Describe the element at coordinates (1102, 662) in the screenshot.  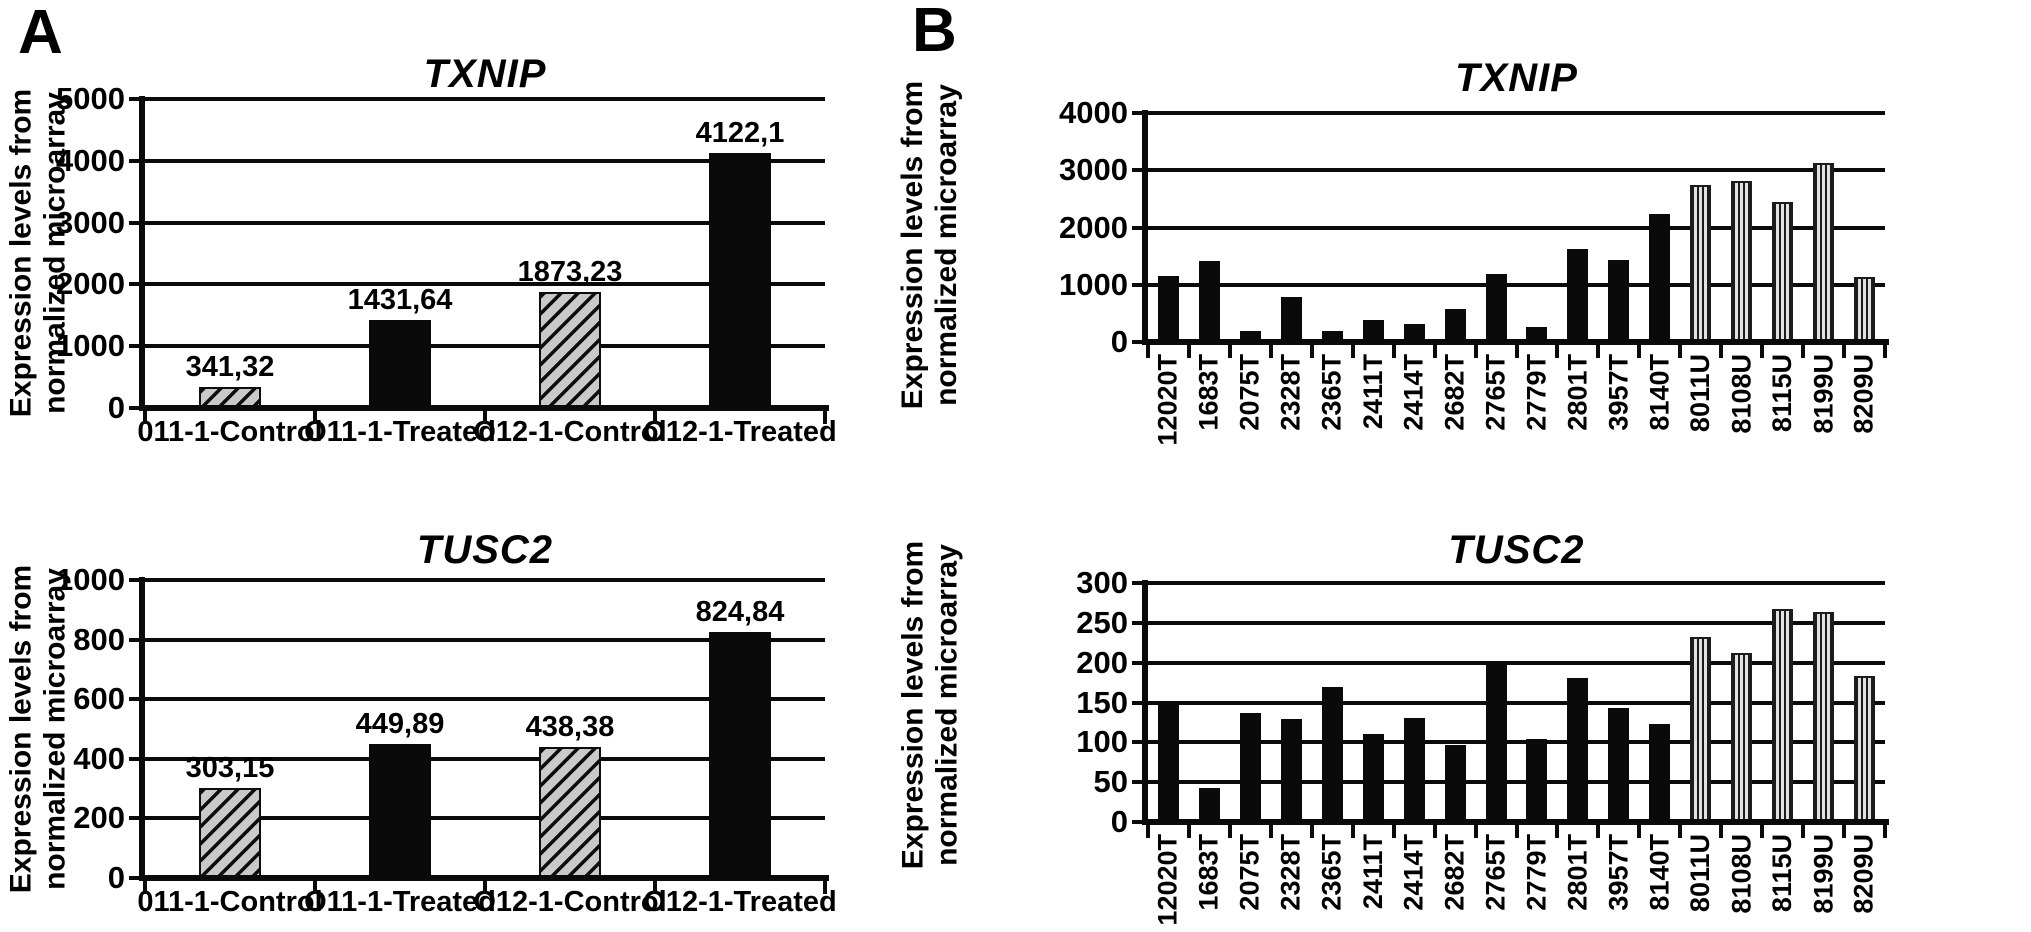
I see `y-tick-label: 200` at that location.